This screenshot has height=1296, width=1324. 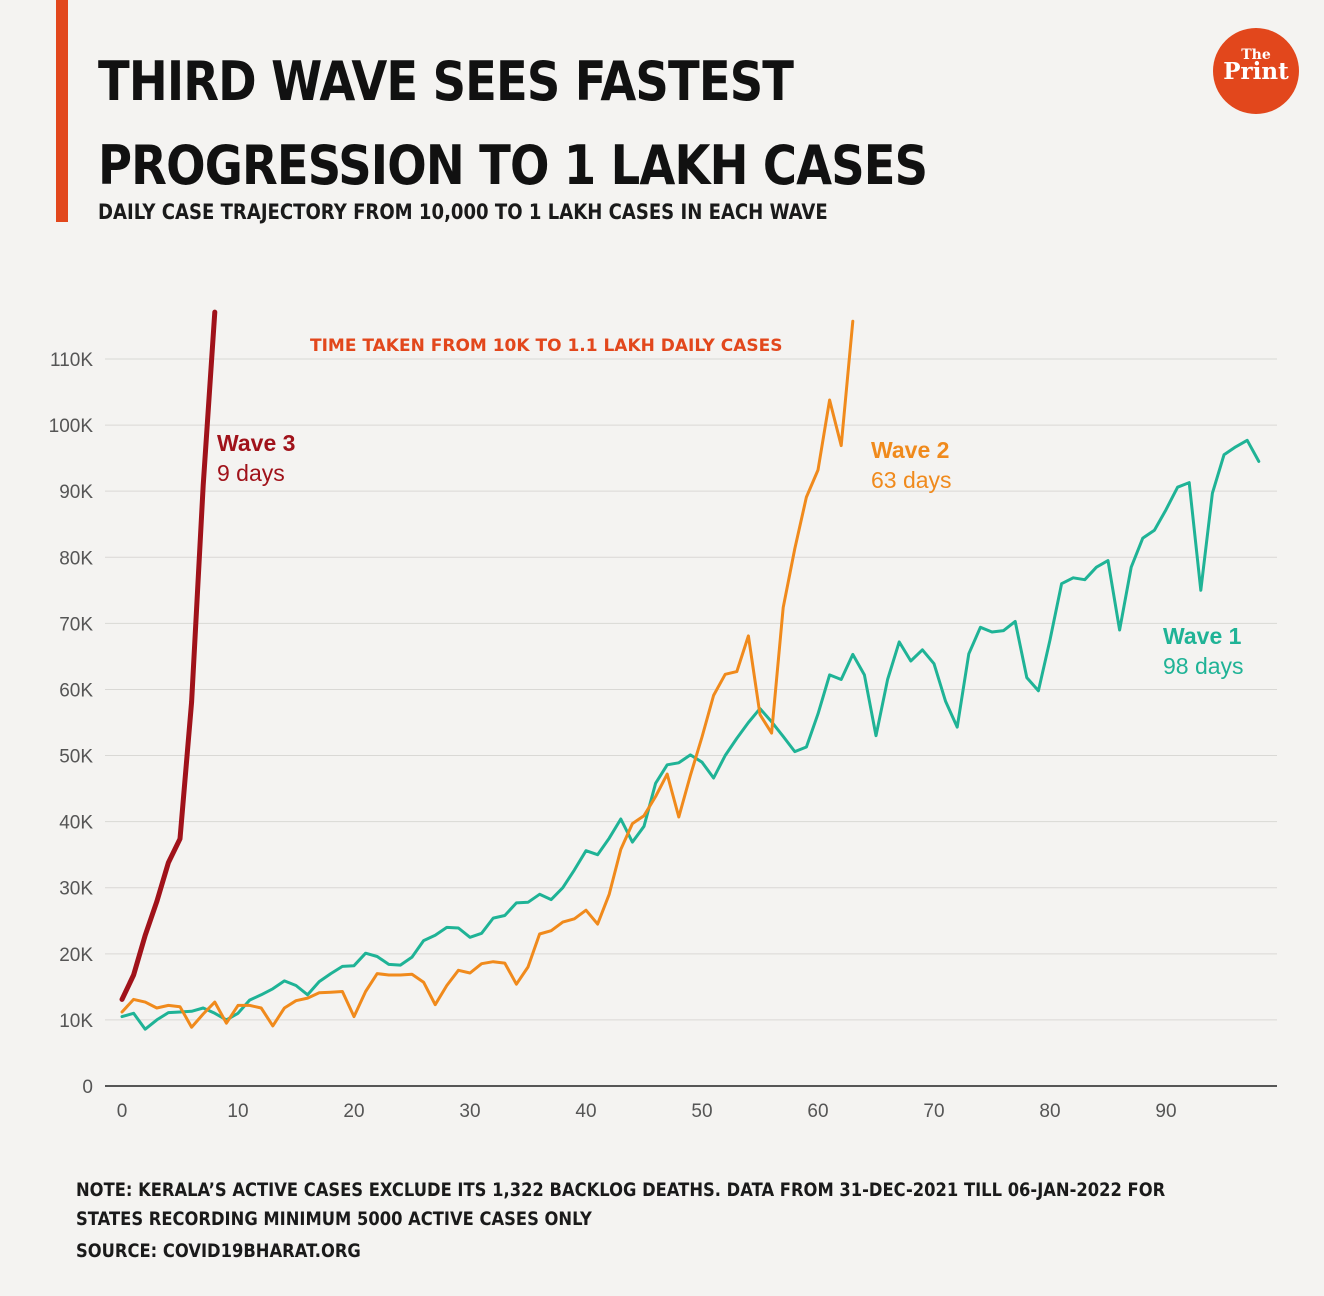 What do you see at coordinates (218, 1251) in the screenshot?
I see `source-note: SOURCE: COVID19BHARAT.ORG` at bounding box center [218, 1251].